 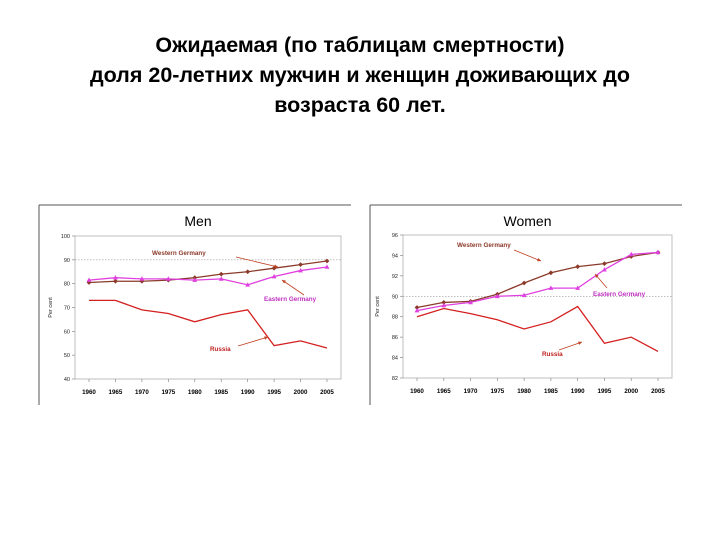 What do you see at coordinates (395, 318) in the screenshot?
I see `y-tick-label: 88` at bounding box center [395, 318].